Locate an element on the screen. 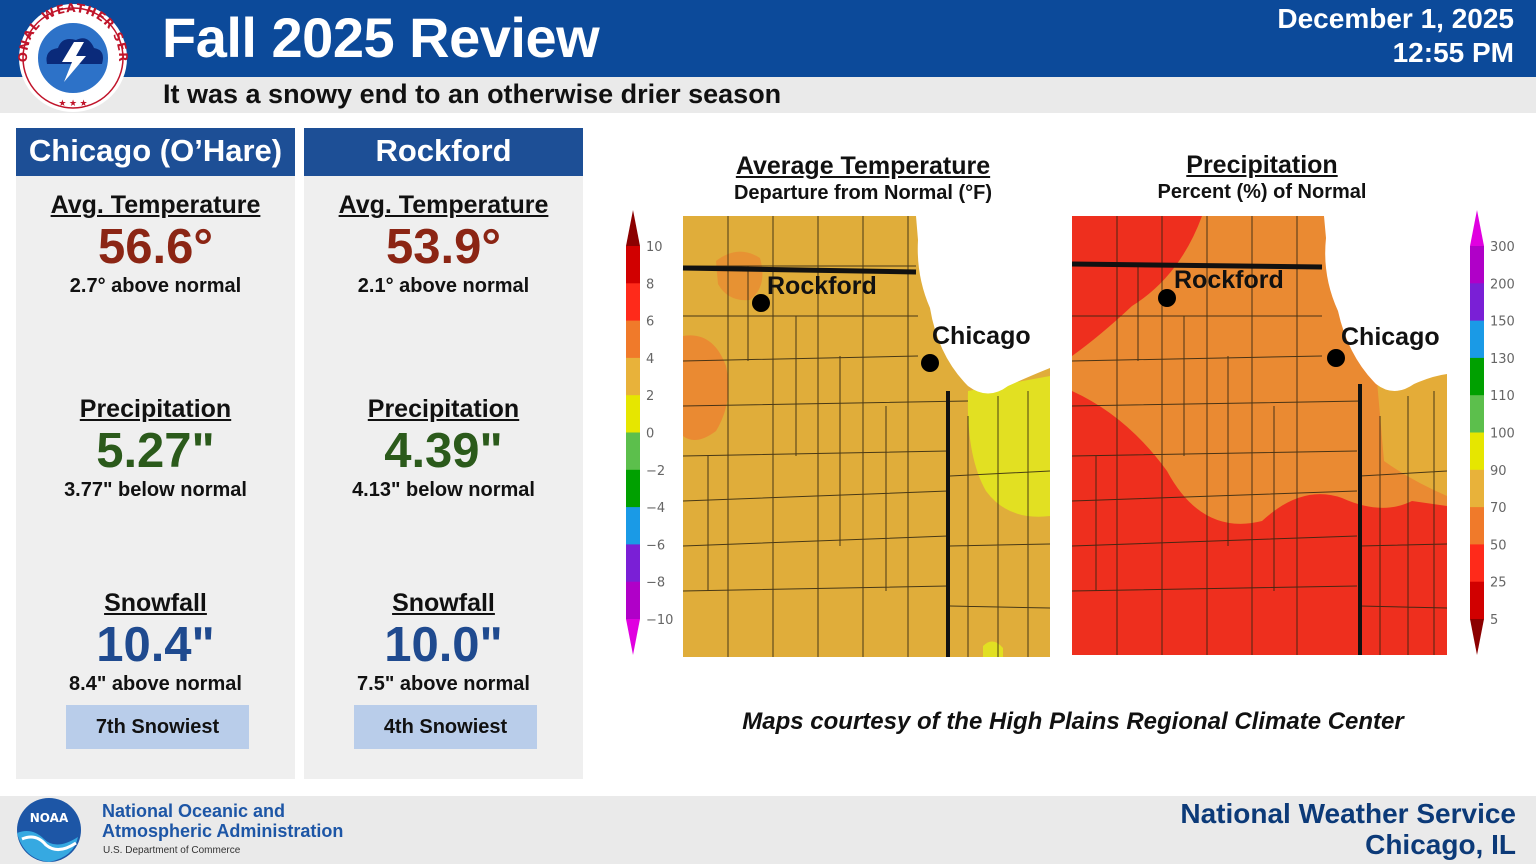 This screenshot has height=864, width=1536. scale-tick-label: 130 is located at coordinates (1502, 359).